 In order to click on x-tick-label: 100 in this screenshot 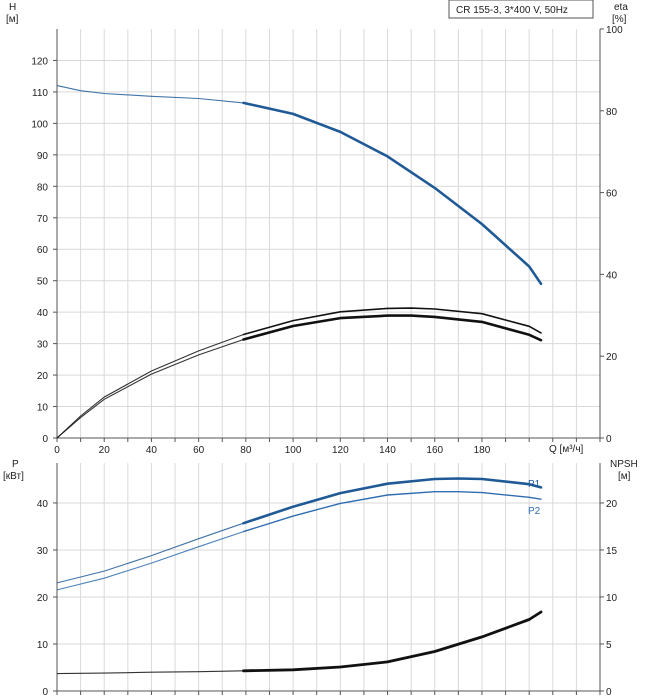, I will do `click(293, 450)`.